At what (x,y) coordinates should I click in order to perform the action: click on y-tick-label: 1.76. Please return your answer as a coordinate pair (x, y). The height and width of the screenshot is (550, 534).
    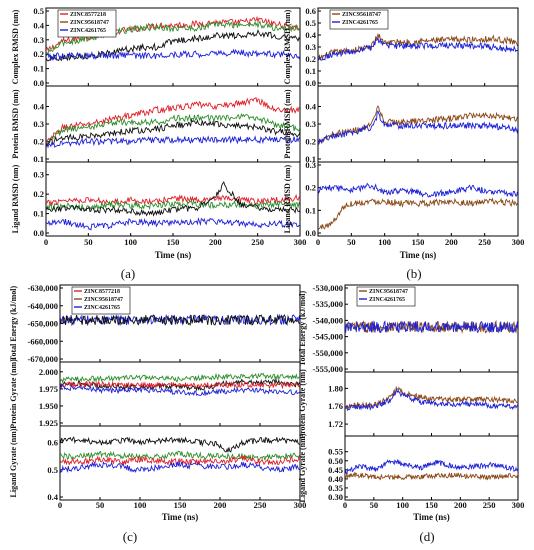
    Looking at the image, I should click on (335, 406).